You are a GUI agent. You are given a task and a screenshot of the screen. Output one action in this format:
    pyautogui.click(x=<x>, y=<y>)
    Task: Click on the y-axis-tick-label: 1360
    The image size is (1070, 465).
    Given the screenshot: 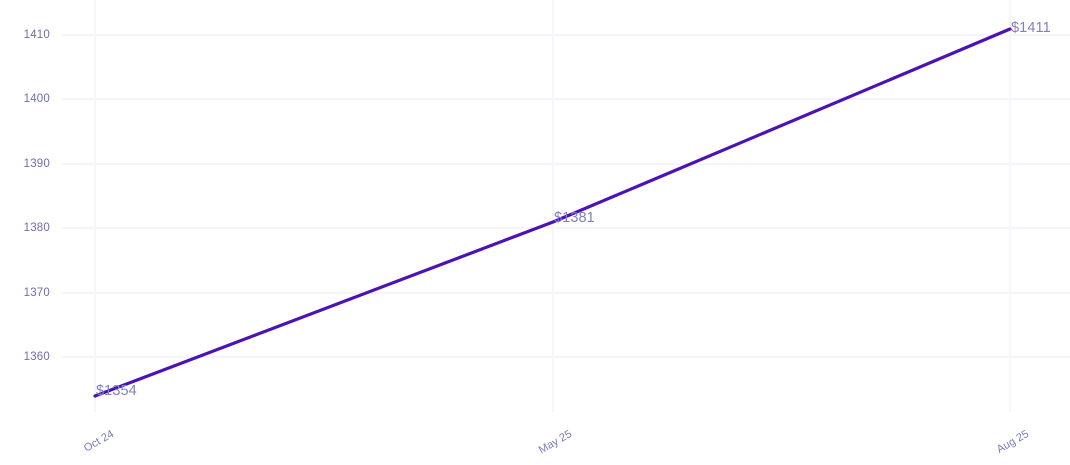 What is the action you would take?
    pyautogui.click(x=36, y=357)
    